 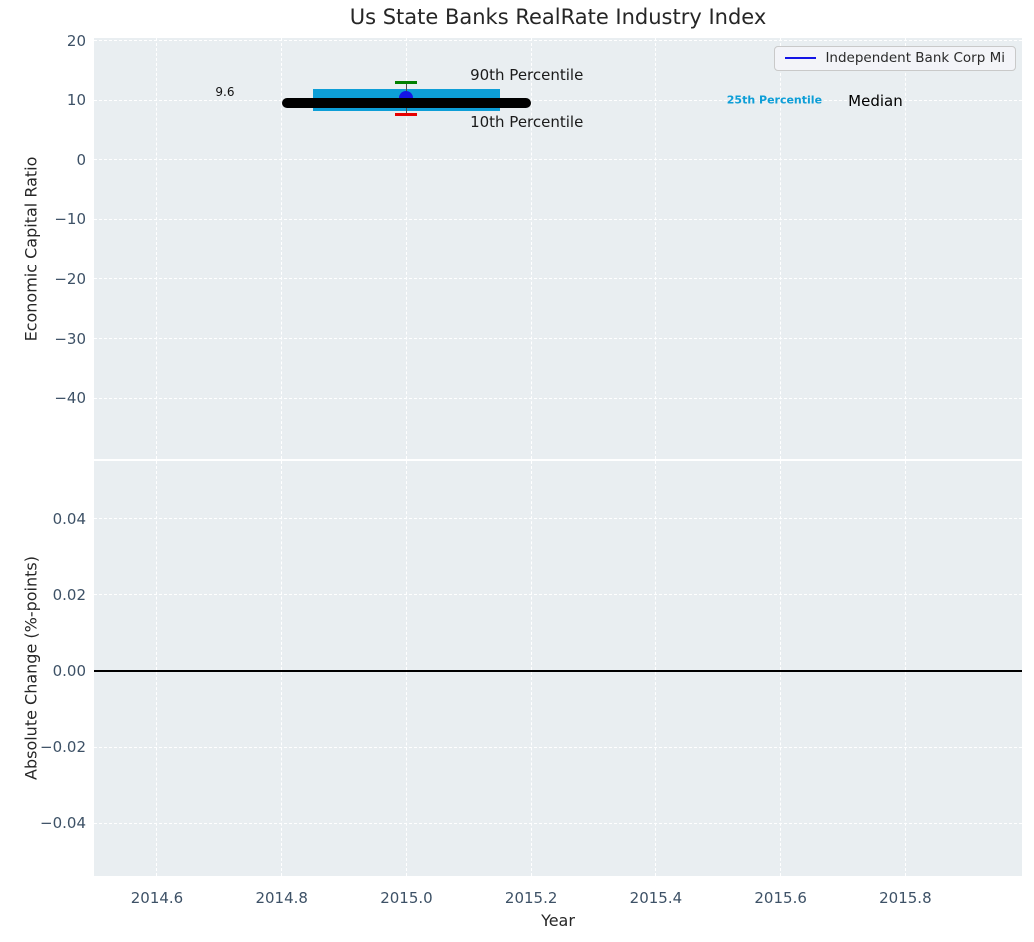 What do you see at coordinates (76, 100) in the screenshot?
I see `y-tick-label: 10` at bounding box center [76, 100].